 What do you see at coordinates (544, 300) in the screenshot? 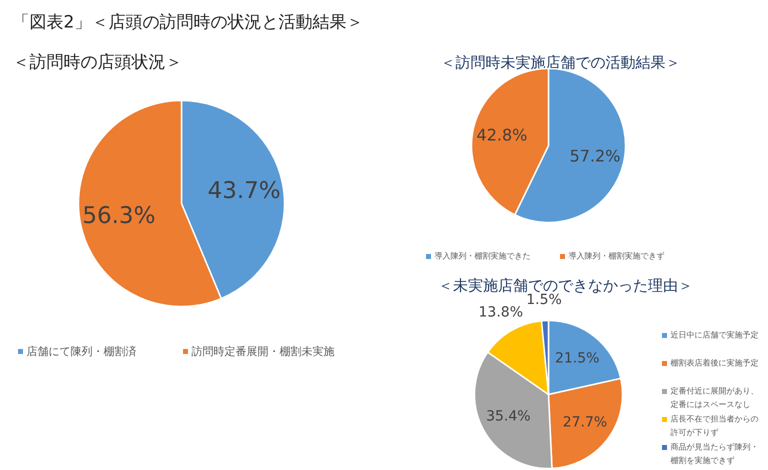
I see `data-label: 1.5%` at bounding box center [544, 300].